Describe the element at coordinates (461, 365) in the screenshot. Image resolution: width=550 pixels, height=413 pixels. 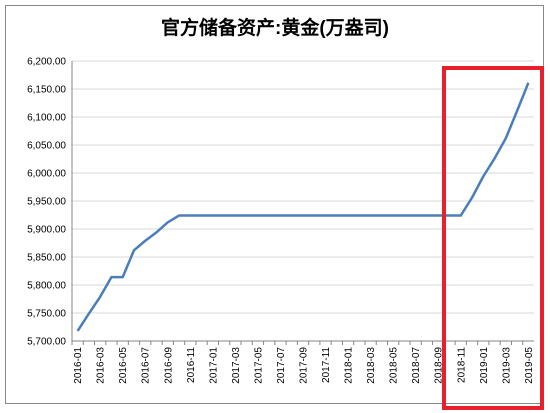
I see `x-tick-label: 2018-11` at that location.